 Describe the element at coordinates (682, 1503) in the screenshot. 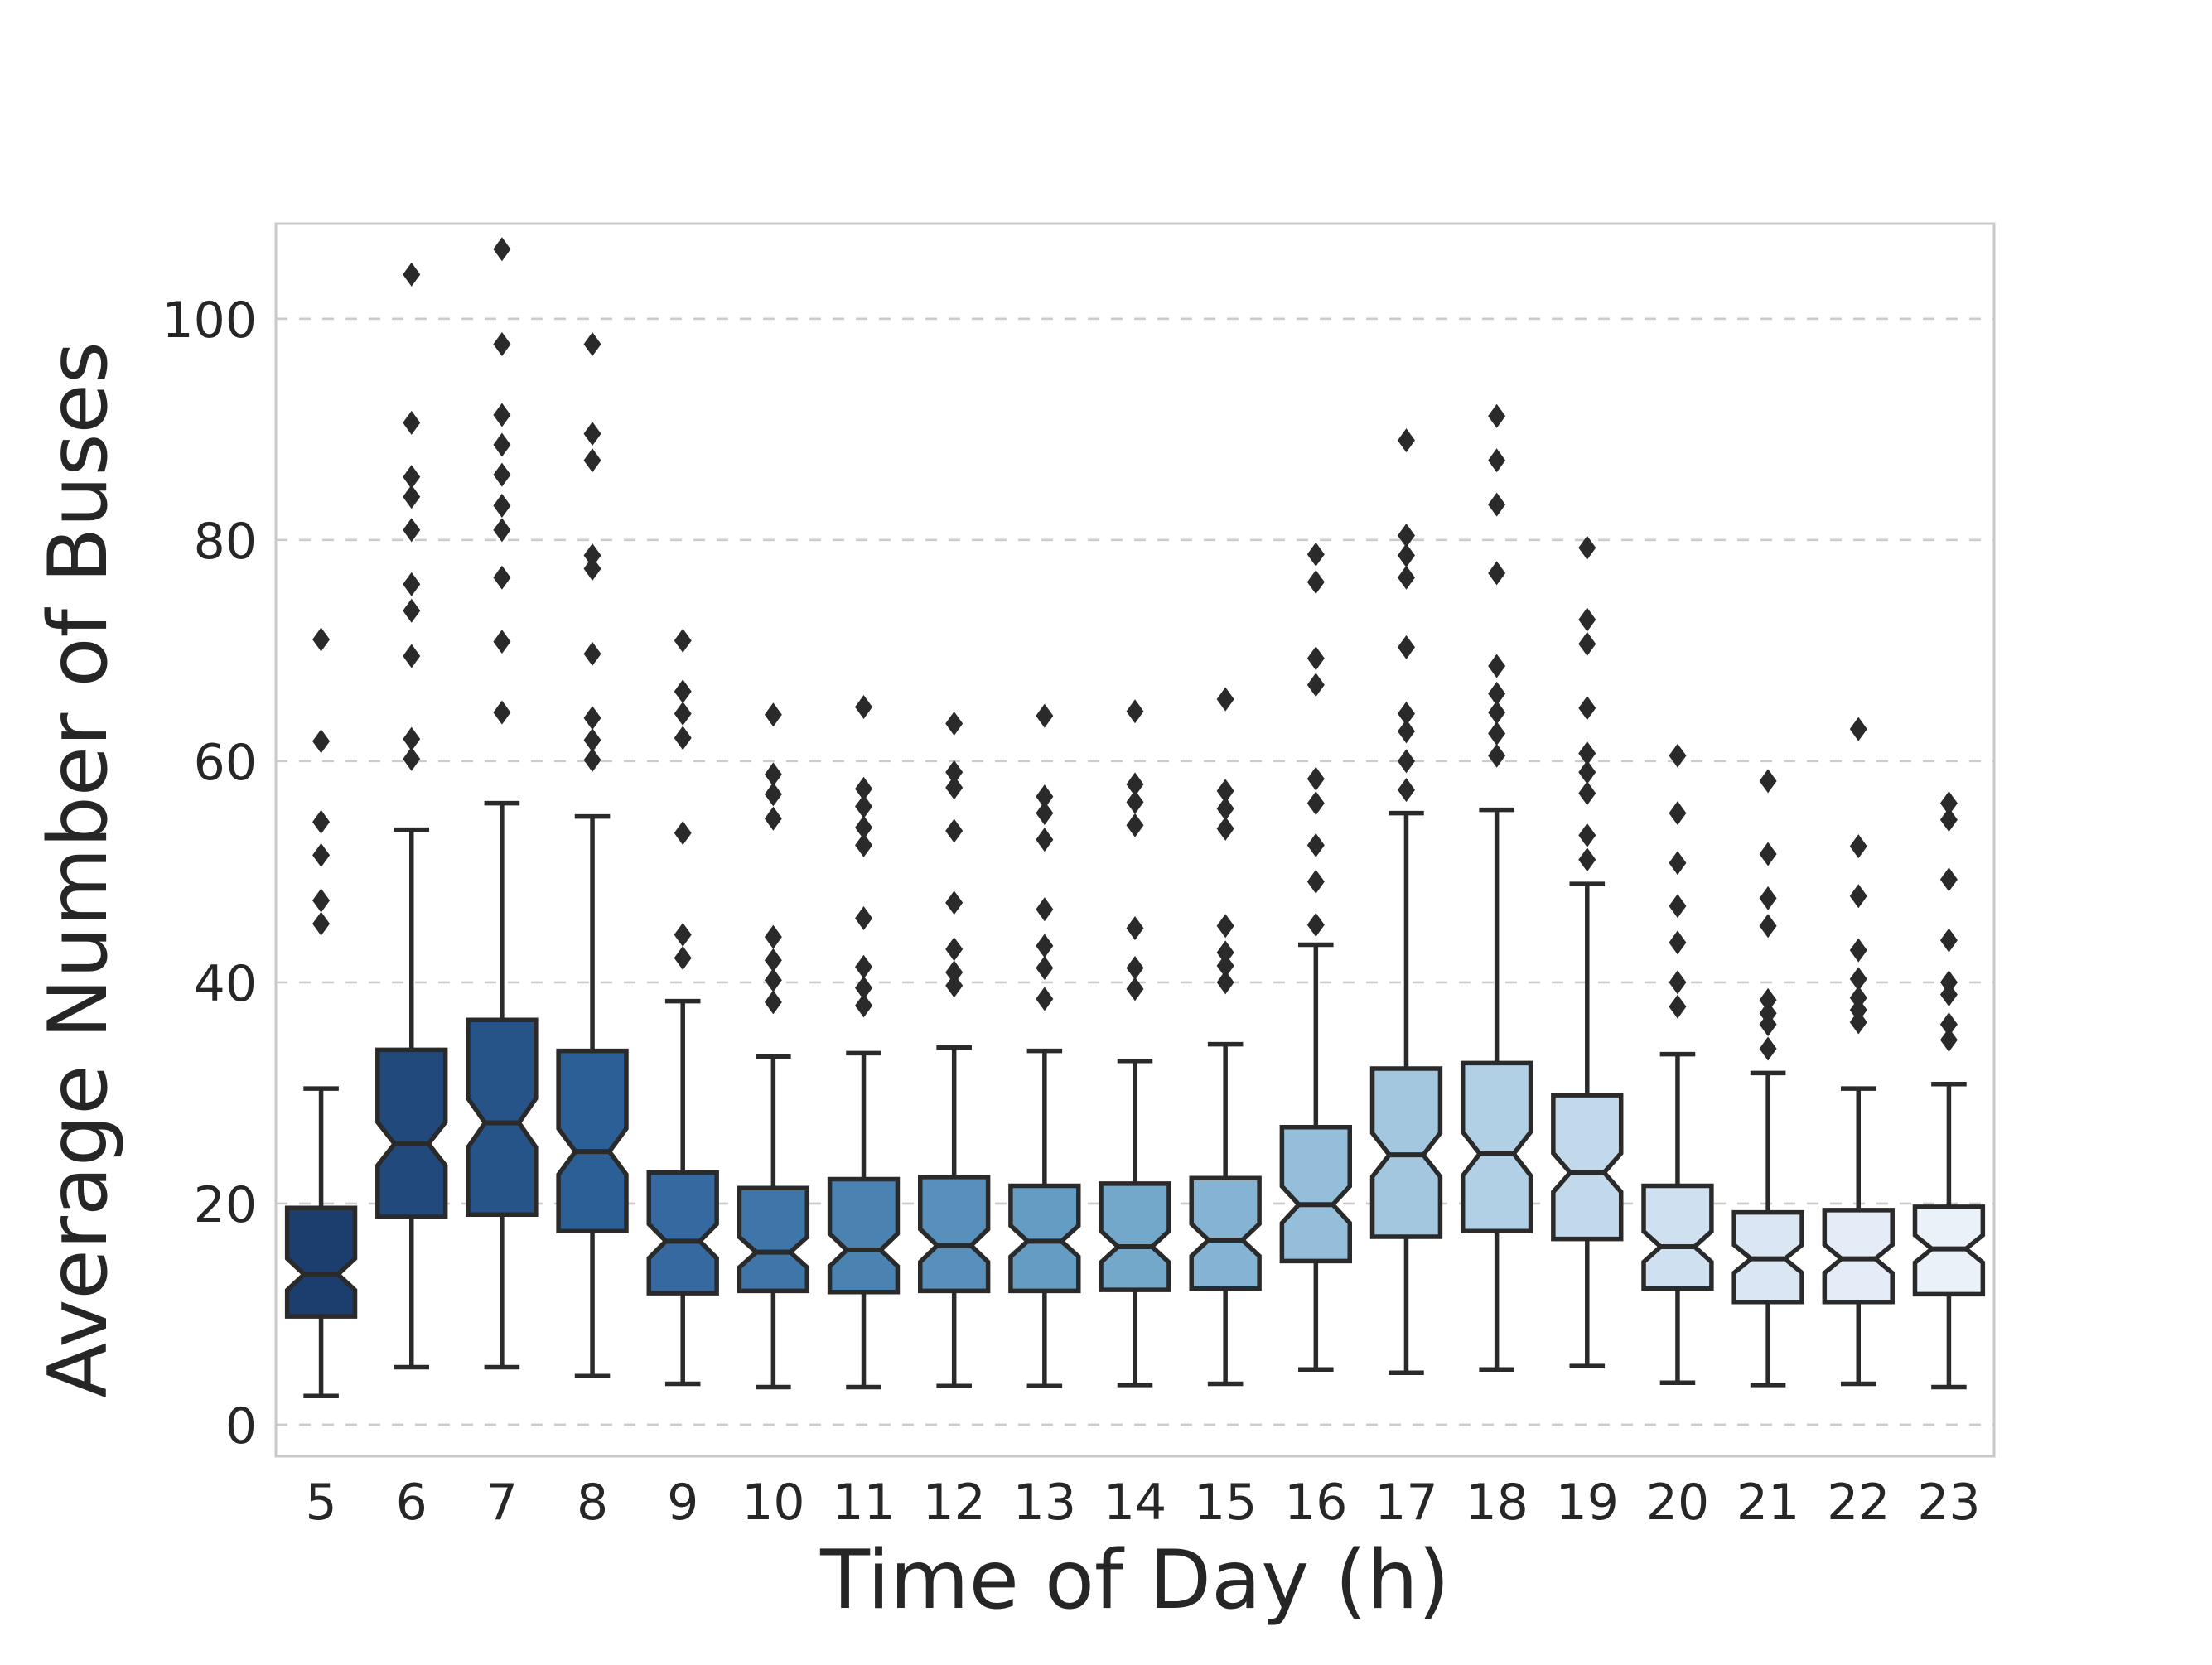

I see `x-tick-label: 9` at that location.